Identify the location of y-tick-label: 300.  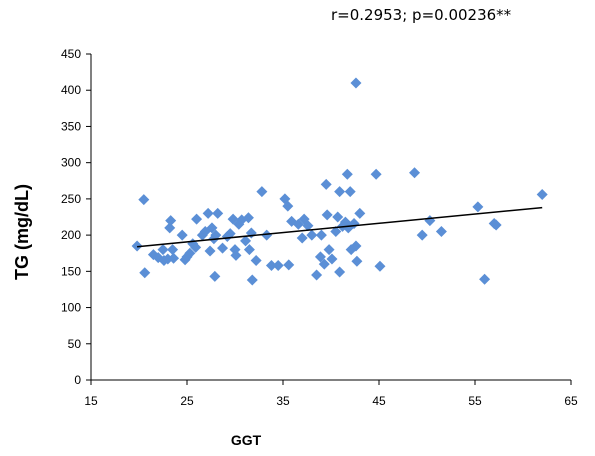
(71, 163).